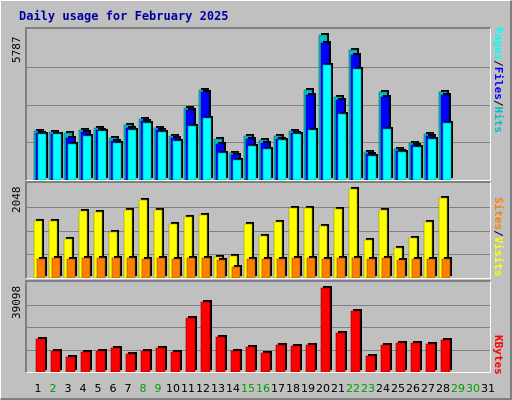  I want to click on hits-legend-files: Files, so click(498, 83).